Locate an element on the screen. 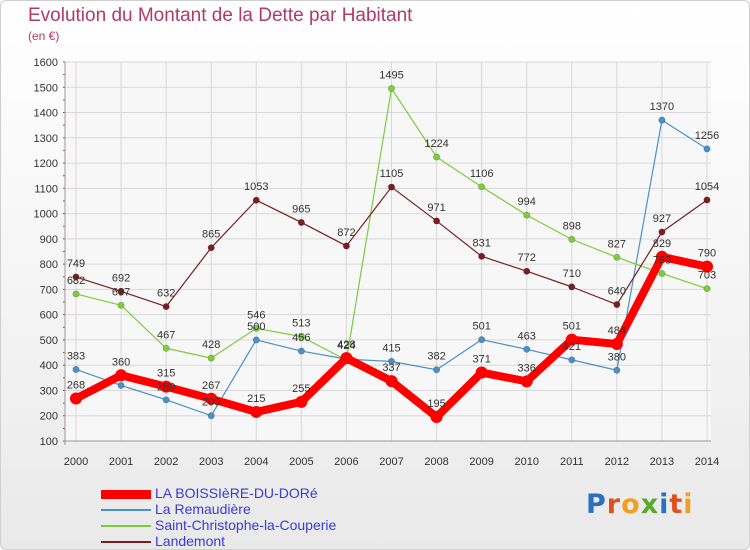  x-tick-label: 2014 is located at coordinates (707, 462).